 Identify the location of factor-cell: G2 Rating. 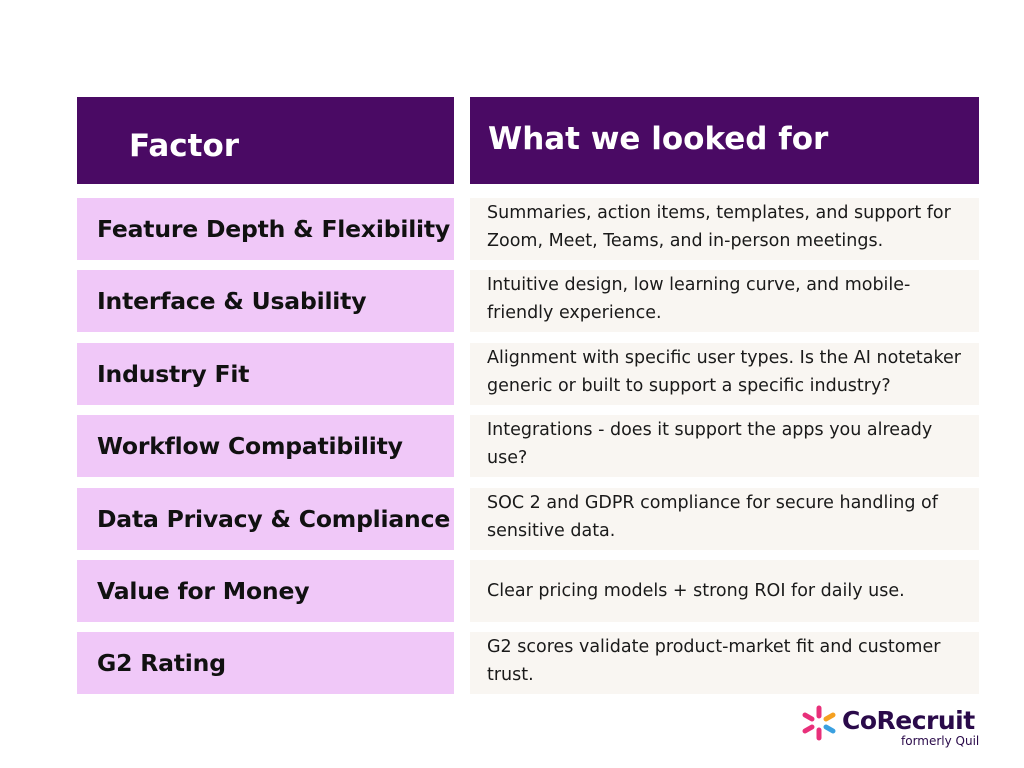
(265, 663).